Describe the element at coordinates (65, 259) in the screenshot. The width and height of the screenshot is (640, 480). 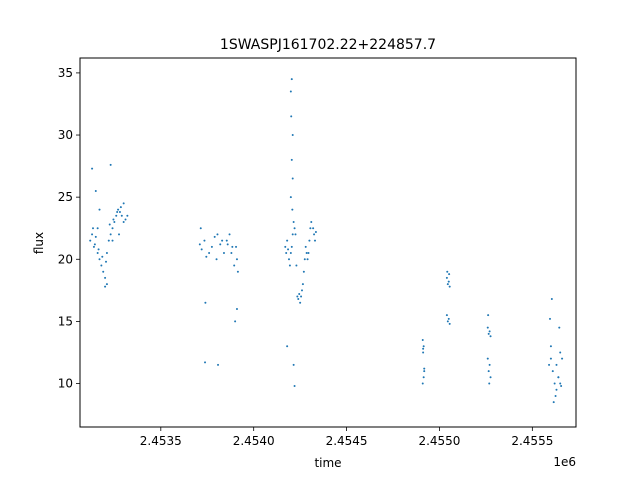
I see `y-tick-label: 20` at that location.